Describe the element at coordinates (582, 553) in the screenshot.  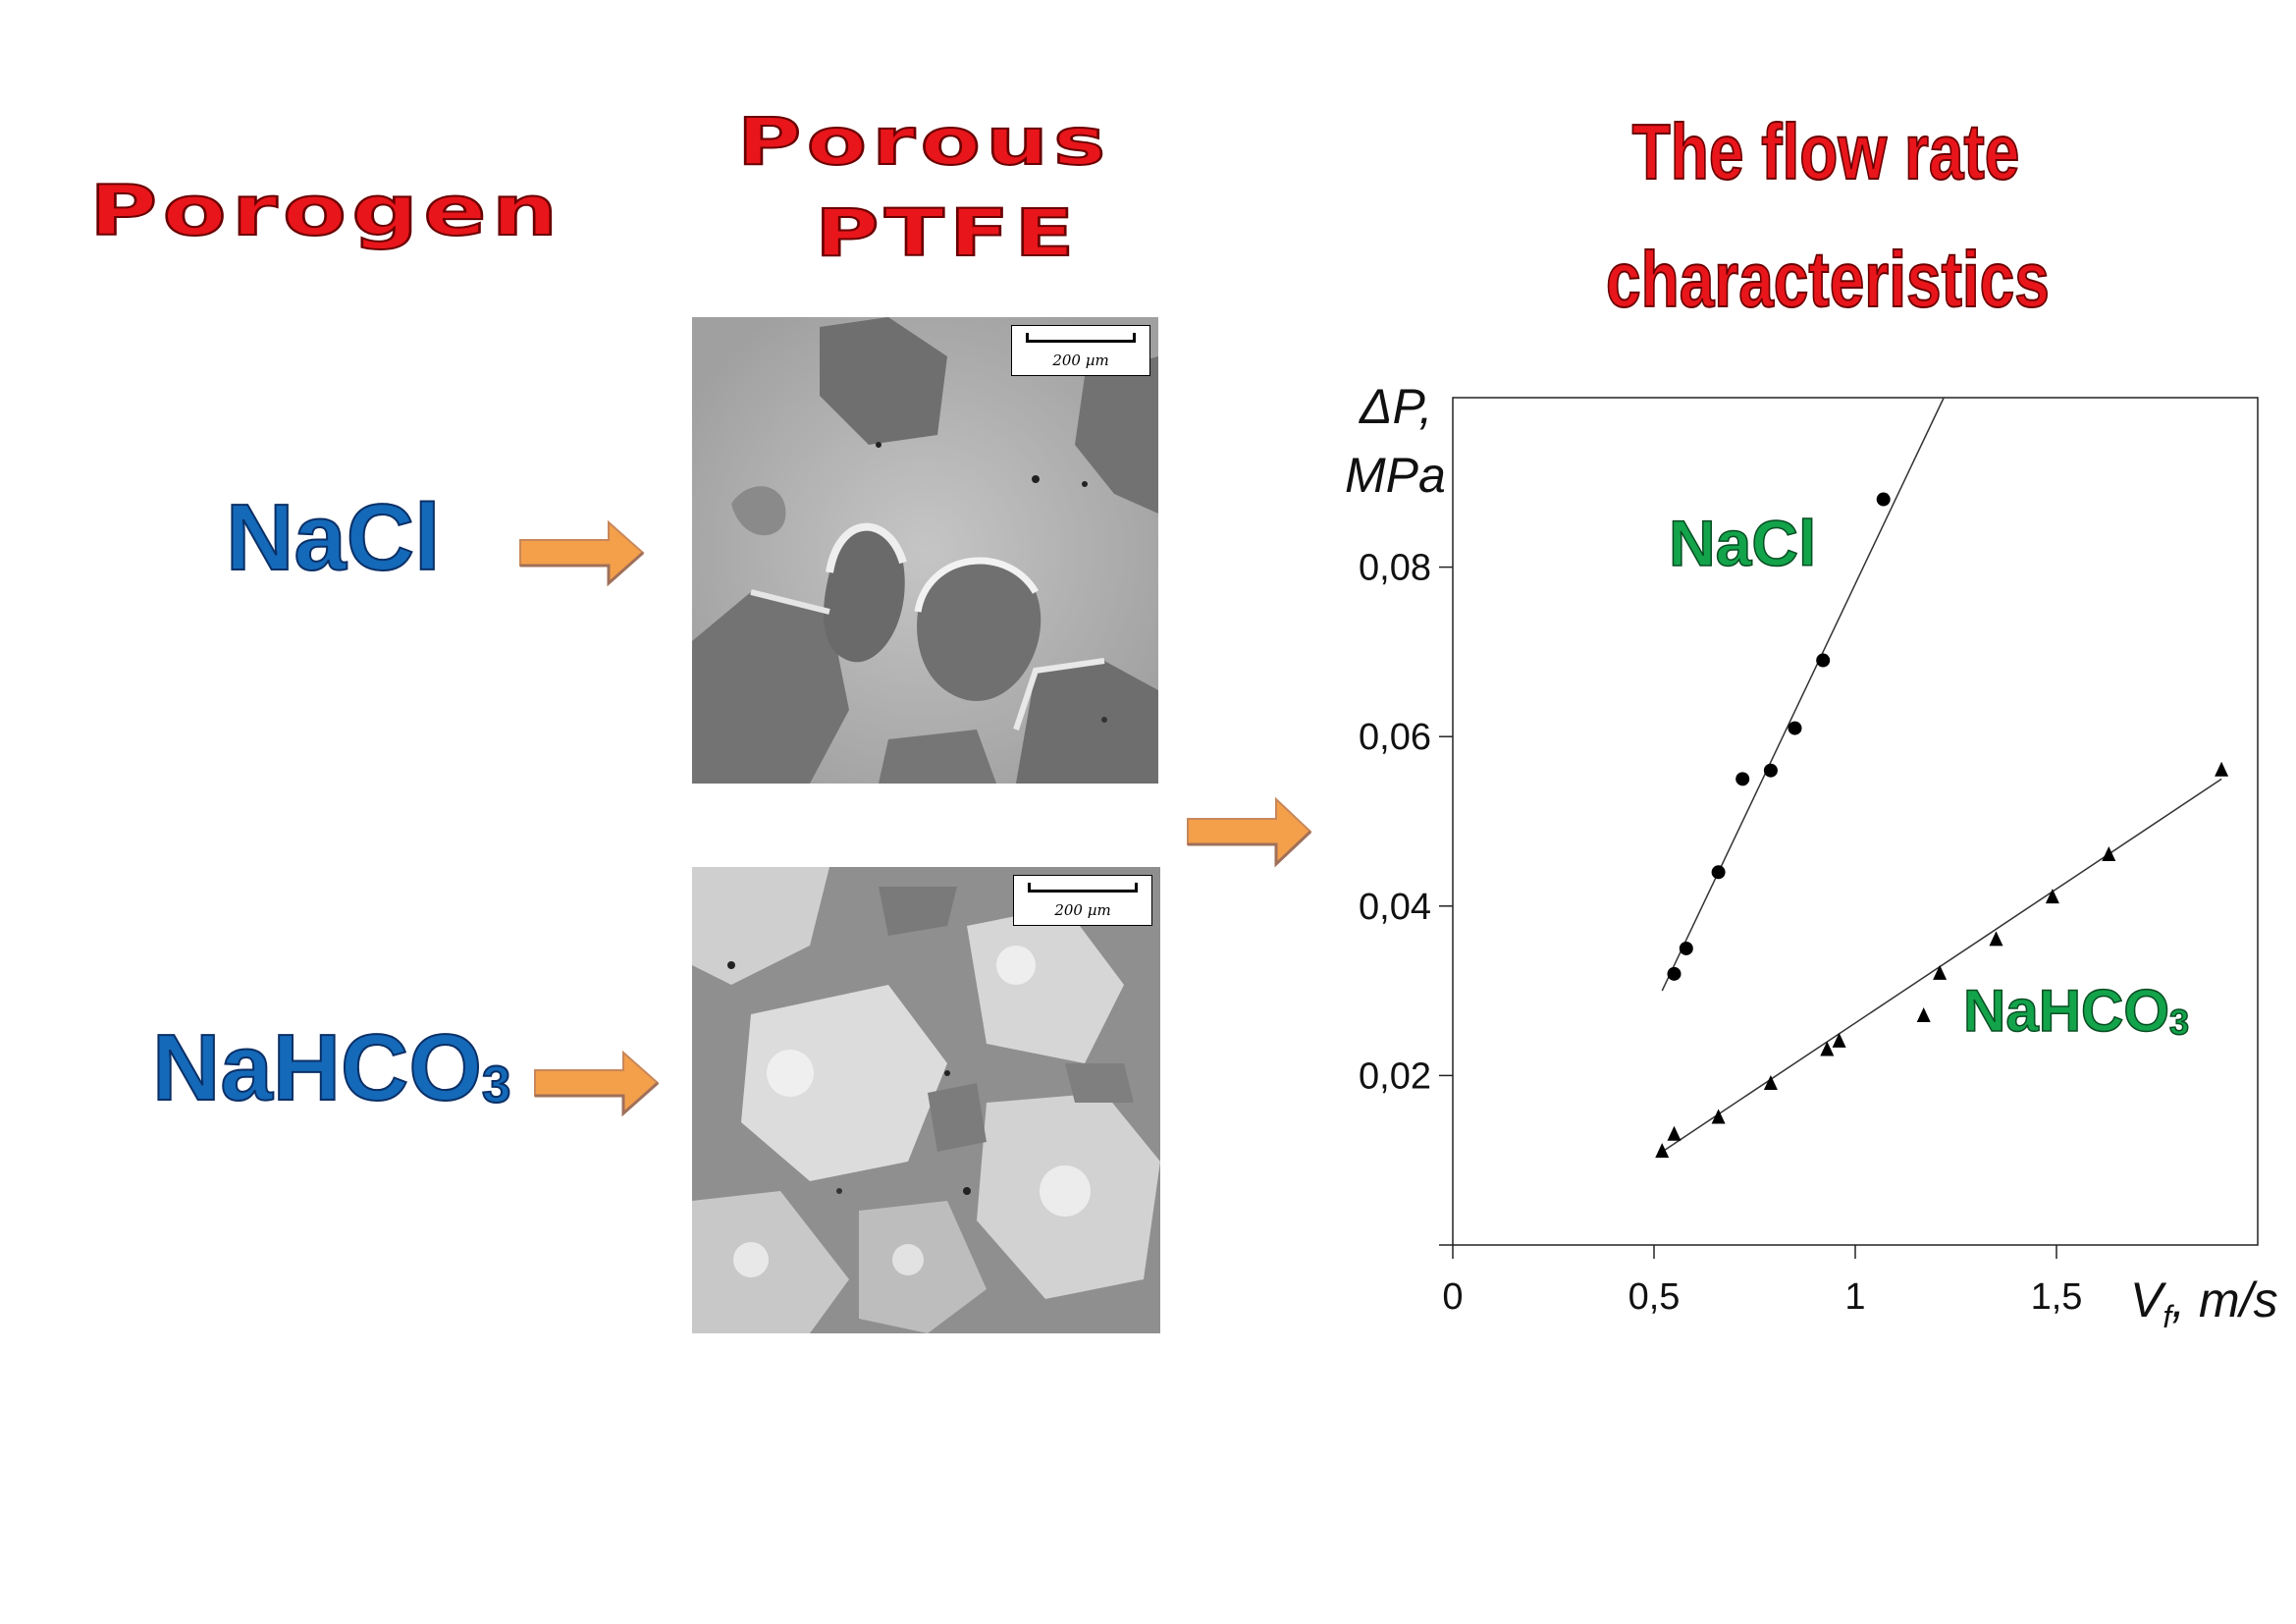
I see `arrow-nacl-to-ptfe-icon` at that location.